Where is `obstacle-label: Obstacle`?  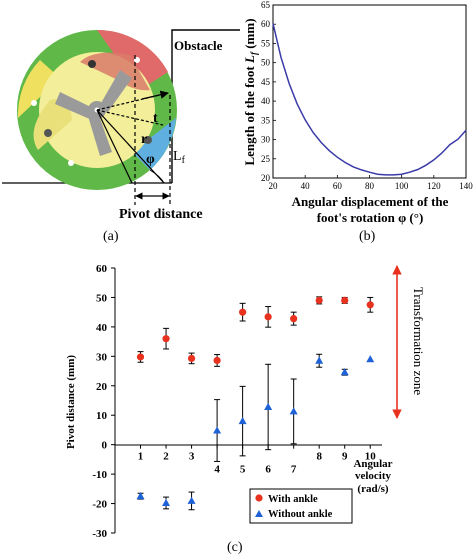 obstacle-label: Obstacle is located at coordinates (198, 45).